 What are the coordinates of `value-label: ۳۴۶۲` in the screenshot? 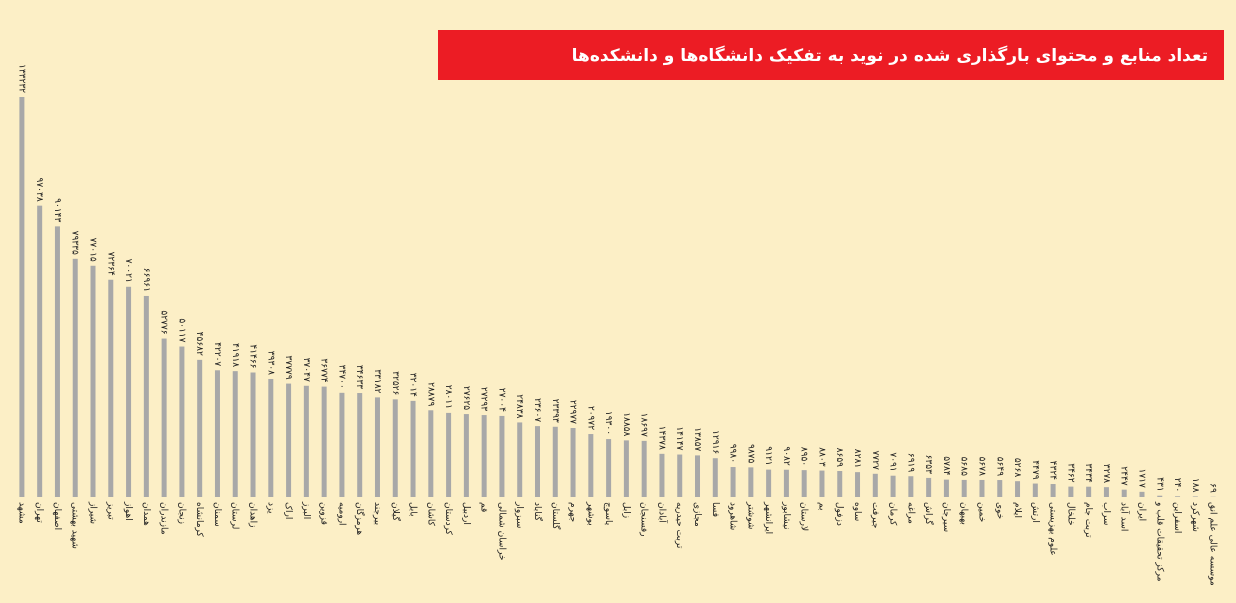 It's located at (1070, 473).